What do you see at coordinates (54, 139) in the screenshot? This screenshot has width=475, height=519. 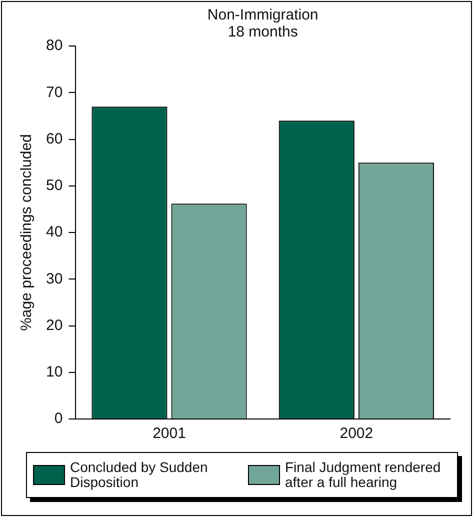 I see `y-tick-label: 60` at bounding box center [54, 139].